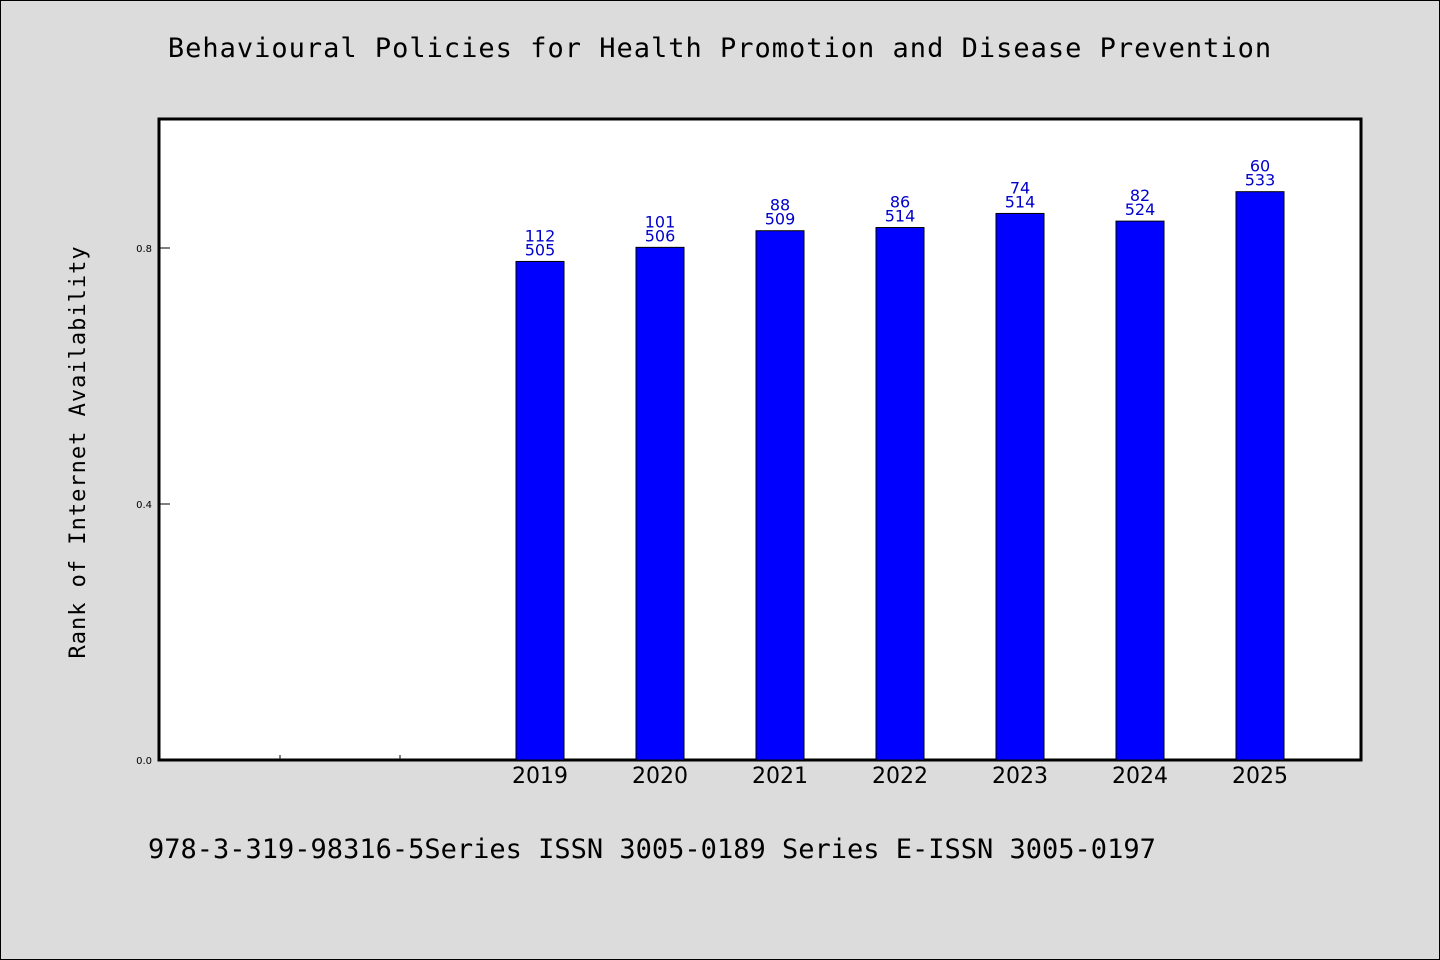 Image resolution: width=1440 pixels, height=960 pixels. I want to click on x-tick-label: 2025, so click(1260, 776).